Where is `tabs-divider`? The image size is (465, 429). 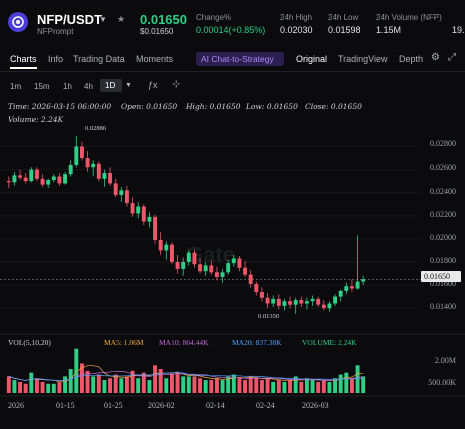 tabs-divider is located at coordinates (232, 71).